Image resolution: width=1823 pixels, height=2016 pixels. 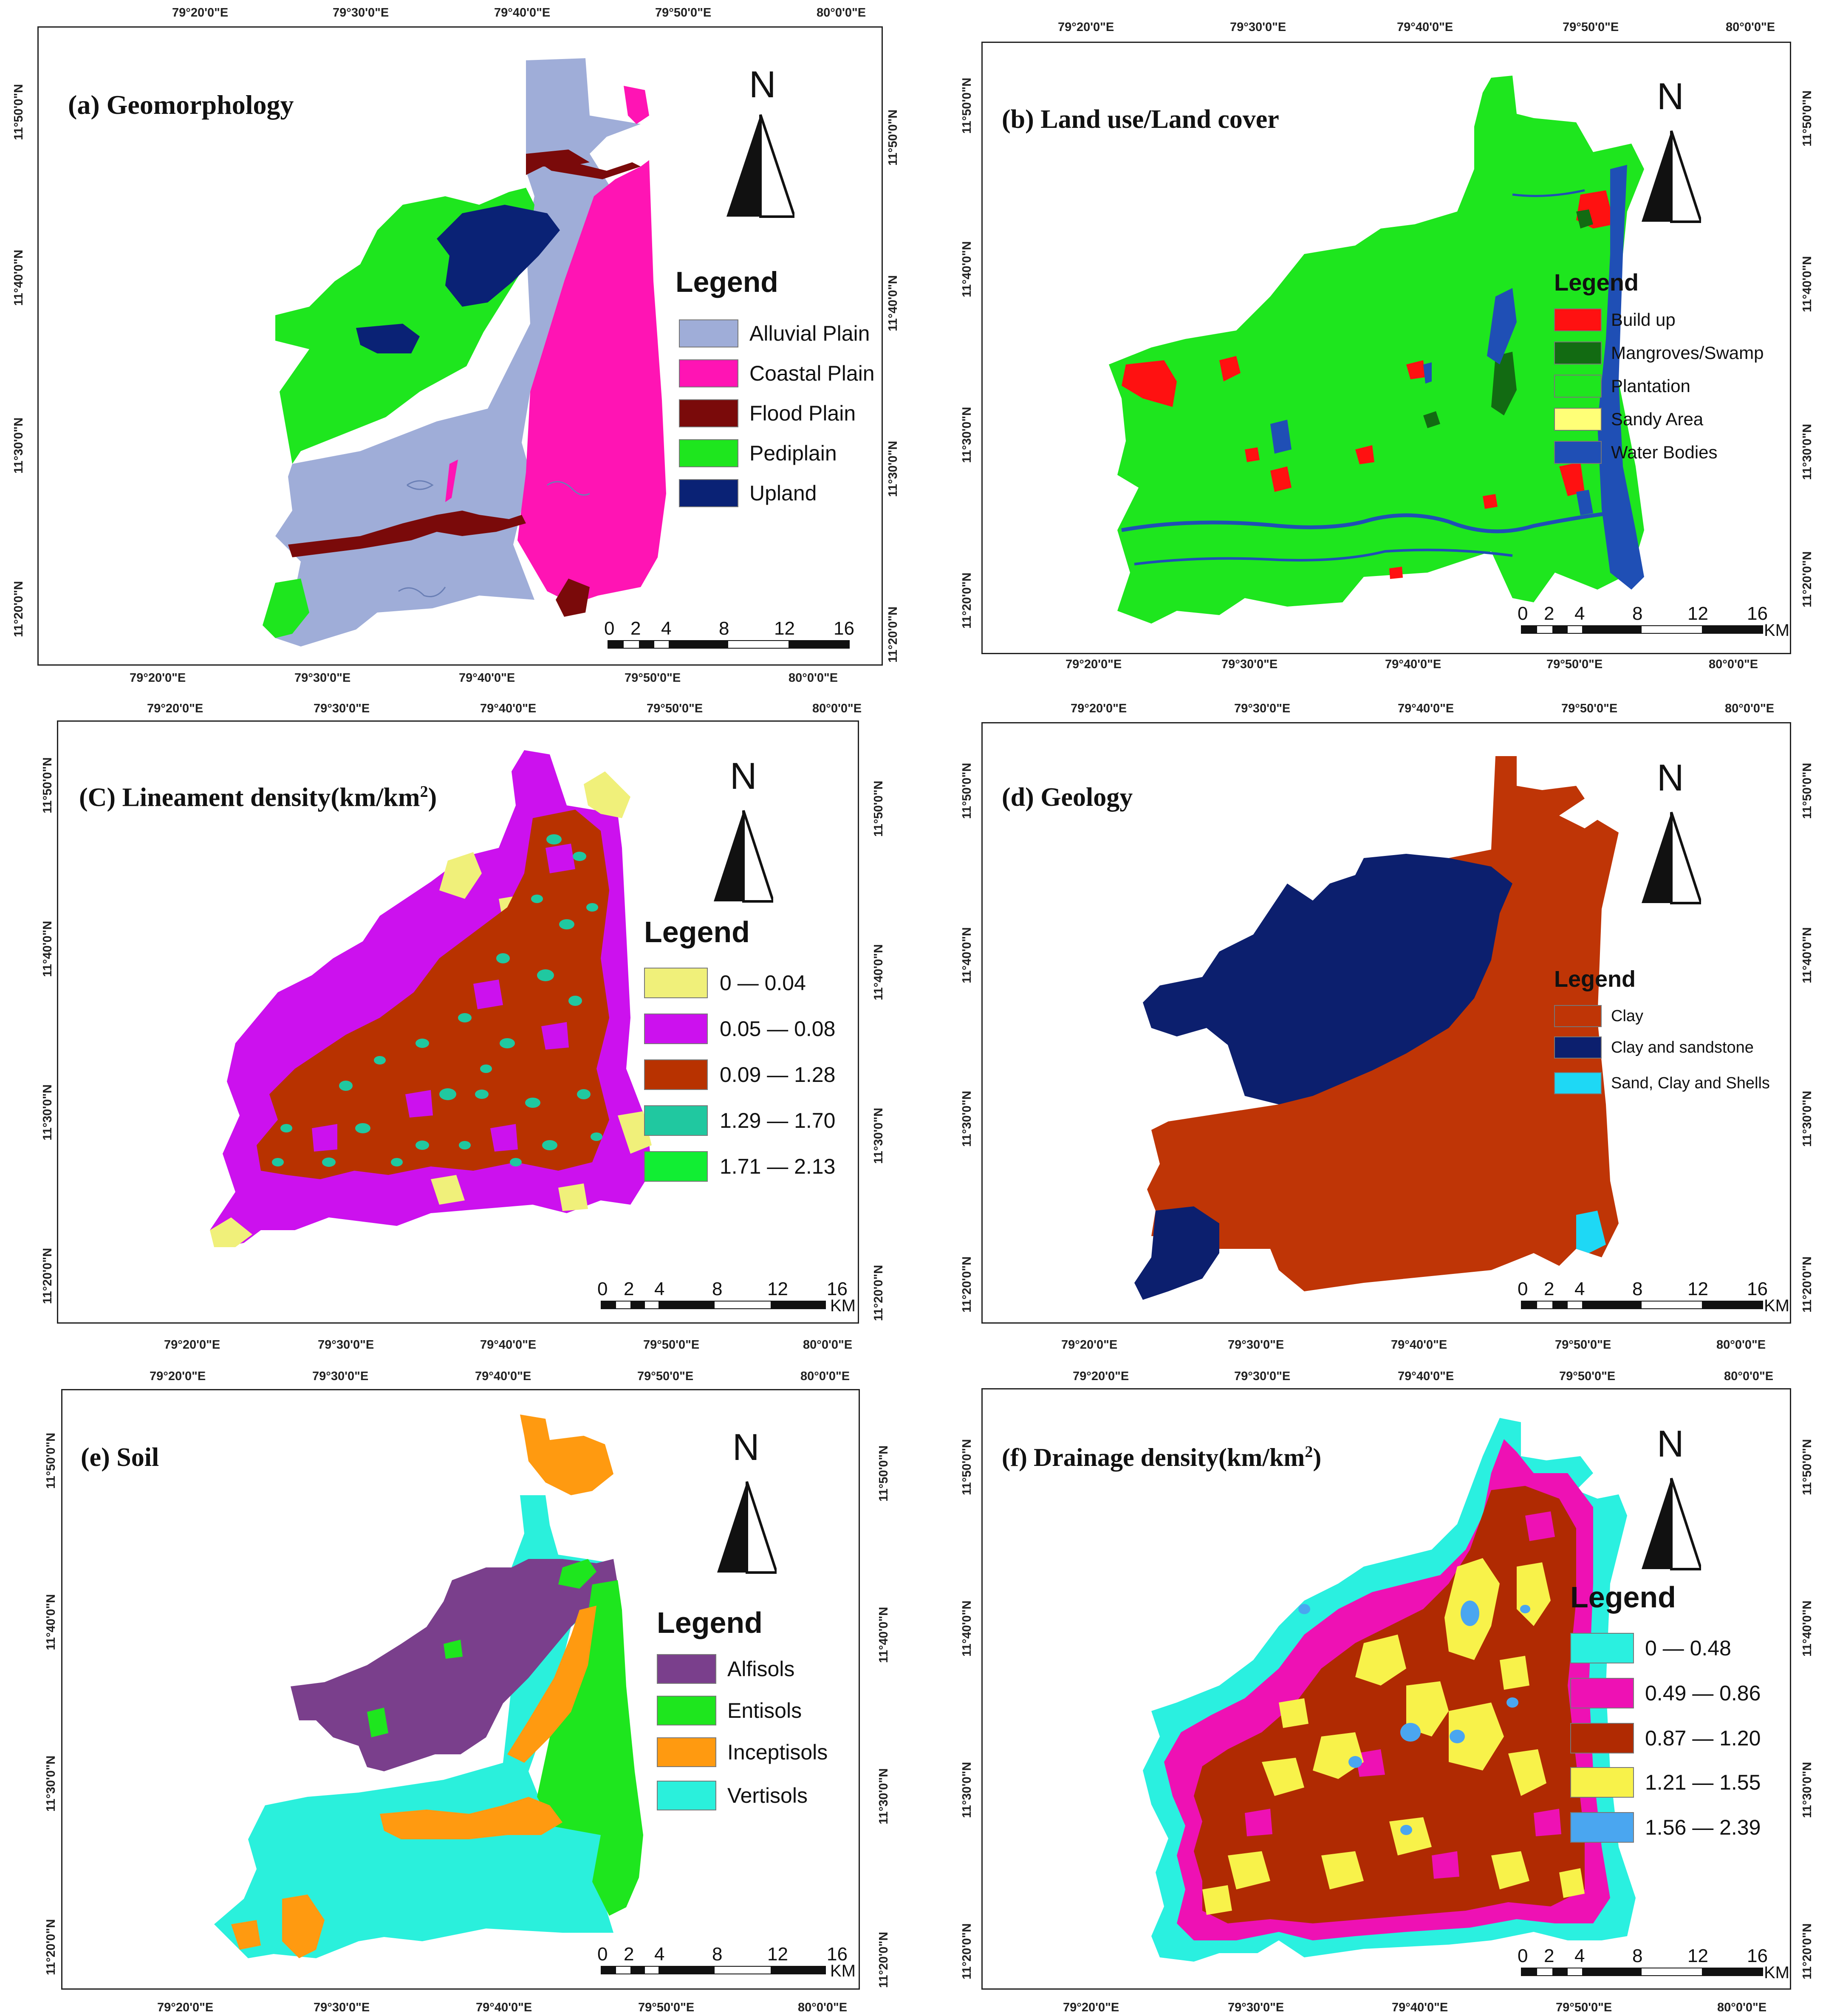 What do you see at coordinates (1549, 1955) in the screenshot?
I see `scale-tick: 2` at bounding box center [1549, 1955].